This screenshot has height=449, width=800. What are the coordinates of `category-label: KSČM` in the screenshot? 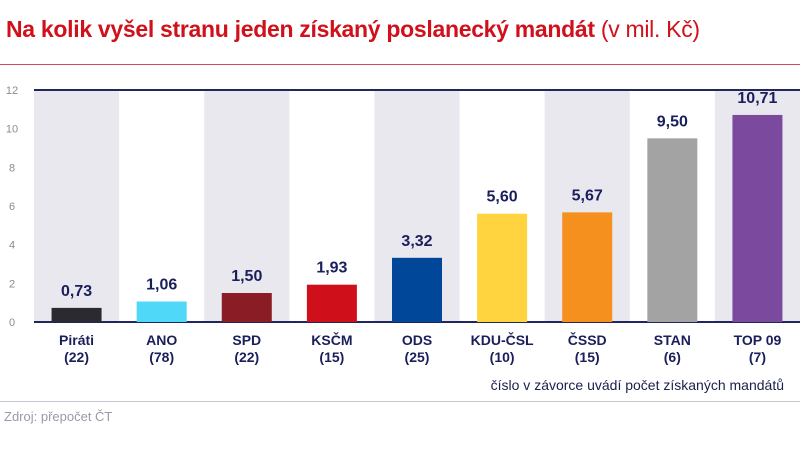 It's located at (331, 339).